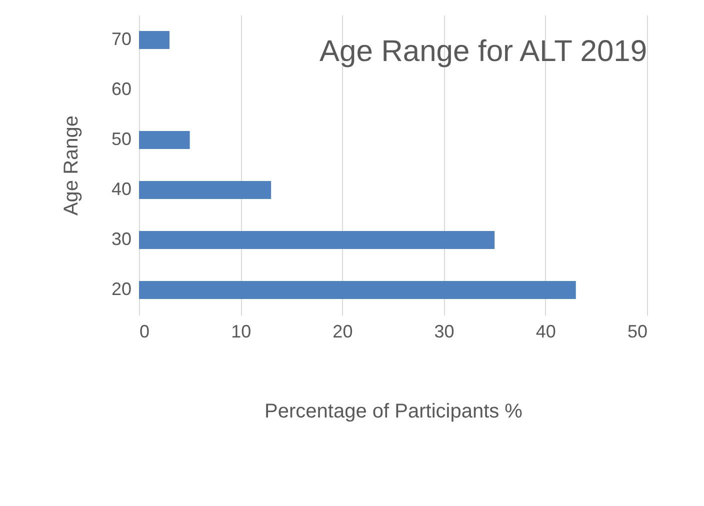 The width and height of the screenshot is (704, 506). What do you see at coordinates (546, 332) in the screenshot?
I see `x-tick-label: 40` at bounding box center [546, 332].